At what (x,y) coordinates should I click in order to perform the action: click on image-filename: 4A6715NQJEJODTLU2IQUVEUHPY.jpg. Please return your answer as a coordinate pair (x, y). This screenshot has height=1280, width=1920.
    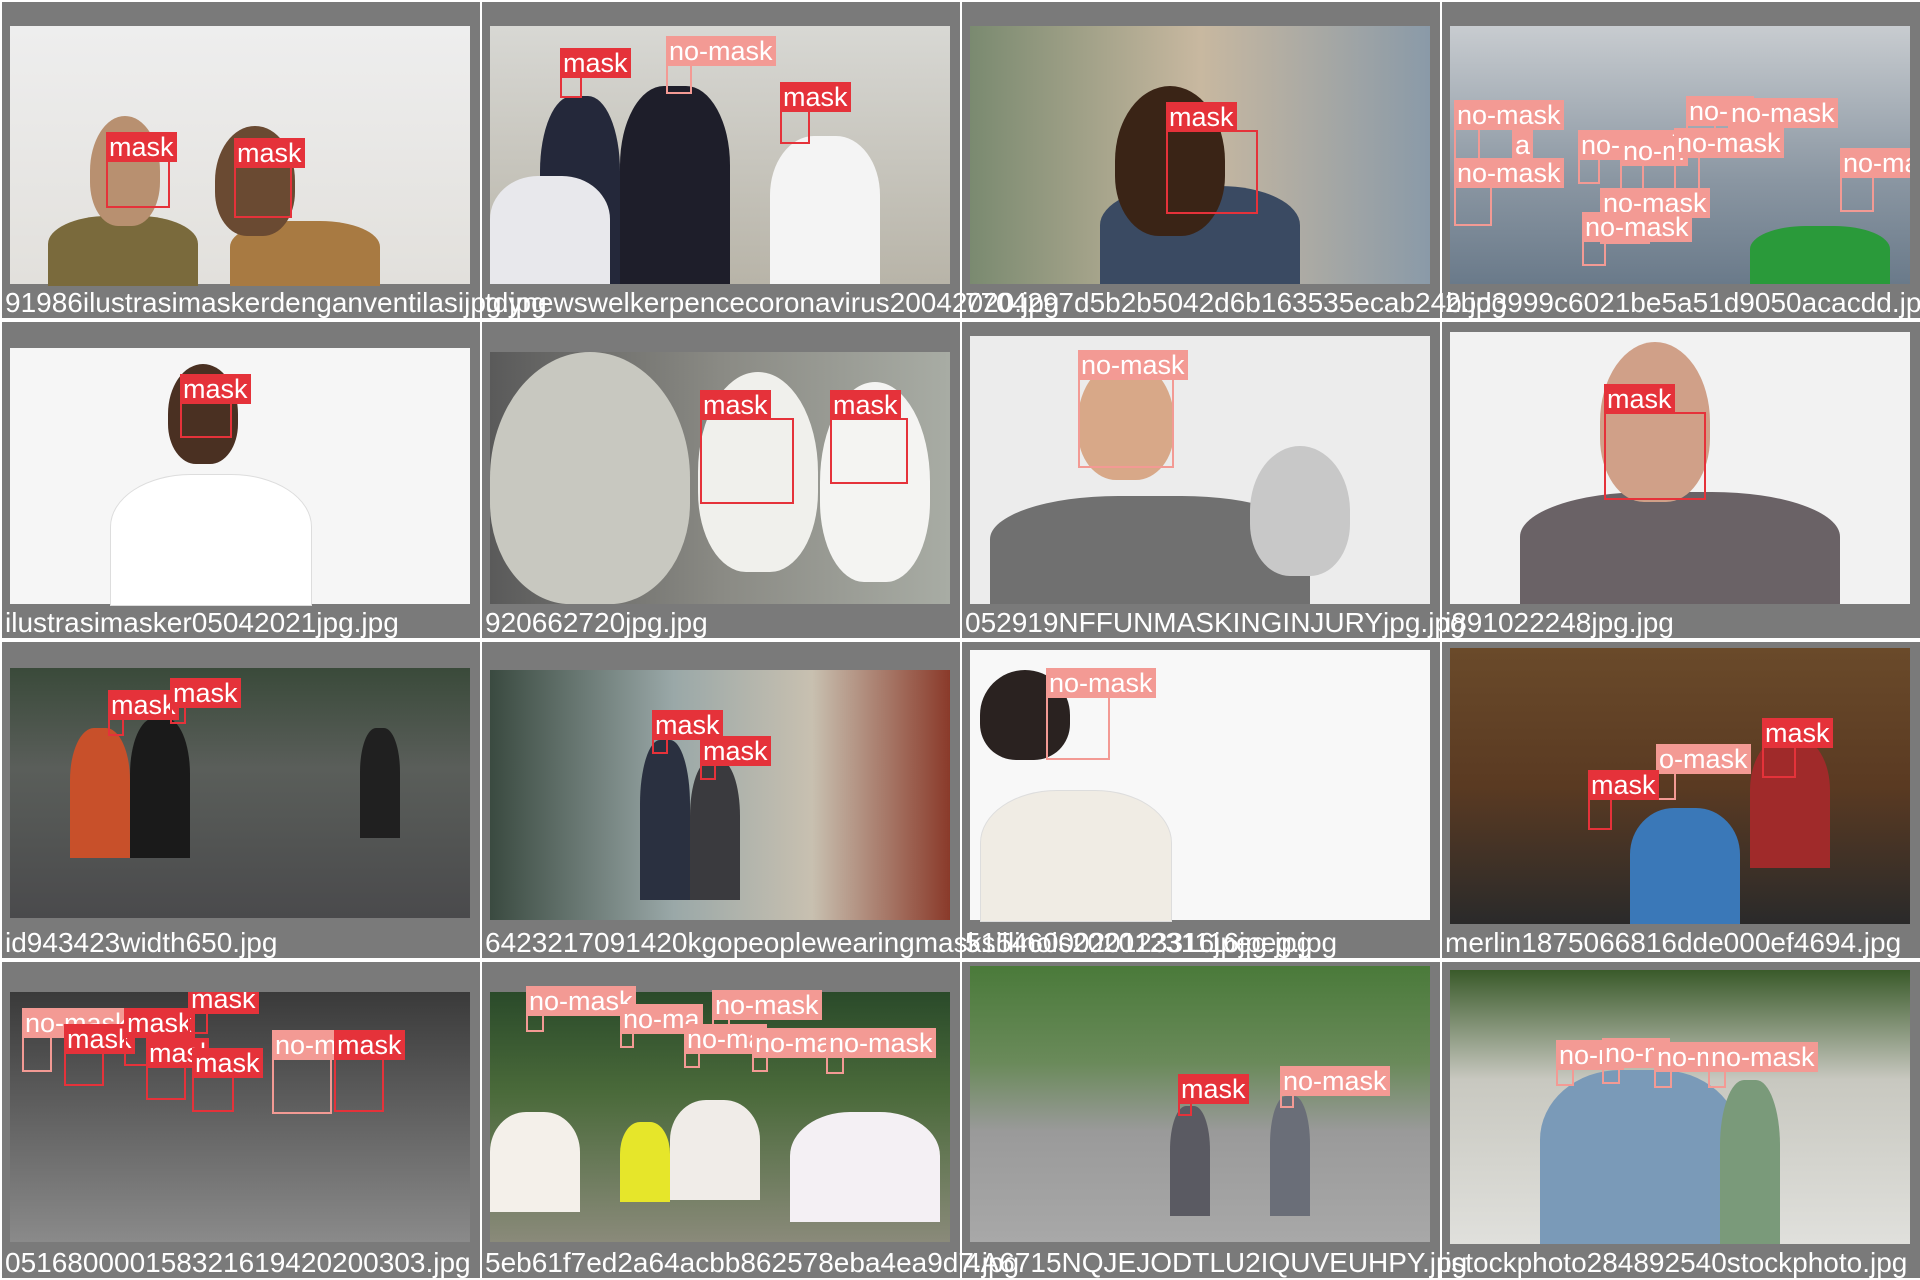
    Looking at the image, I should click on (1216, 1262).